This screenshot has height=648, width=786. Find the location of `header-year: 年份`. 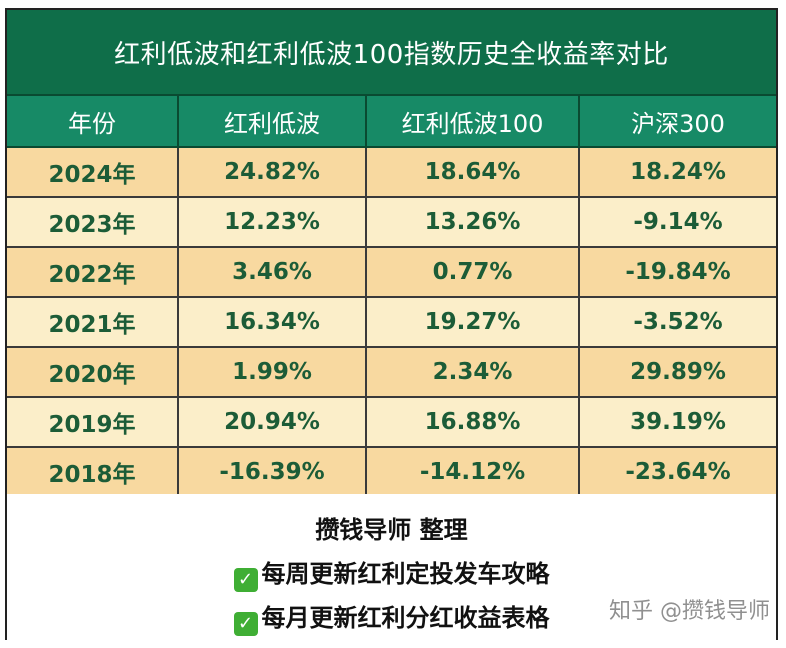

header-year: 年份 is located at coordinates (93, 122).